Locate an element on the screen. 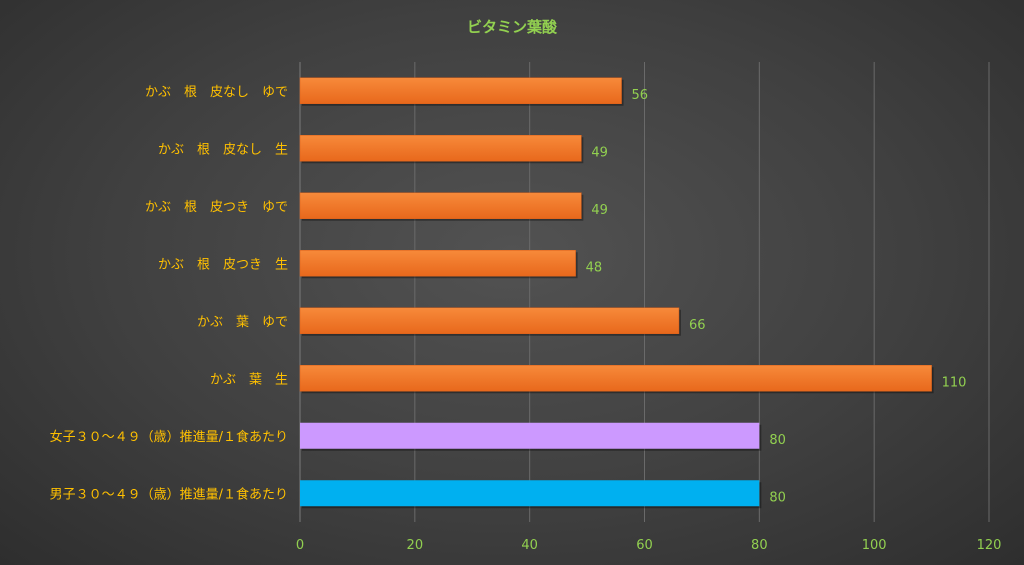 This screenshot has height=565, width=1024. x-tick-label: 60 is located at coordinates (644, 545).